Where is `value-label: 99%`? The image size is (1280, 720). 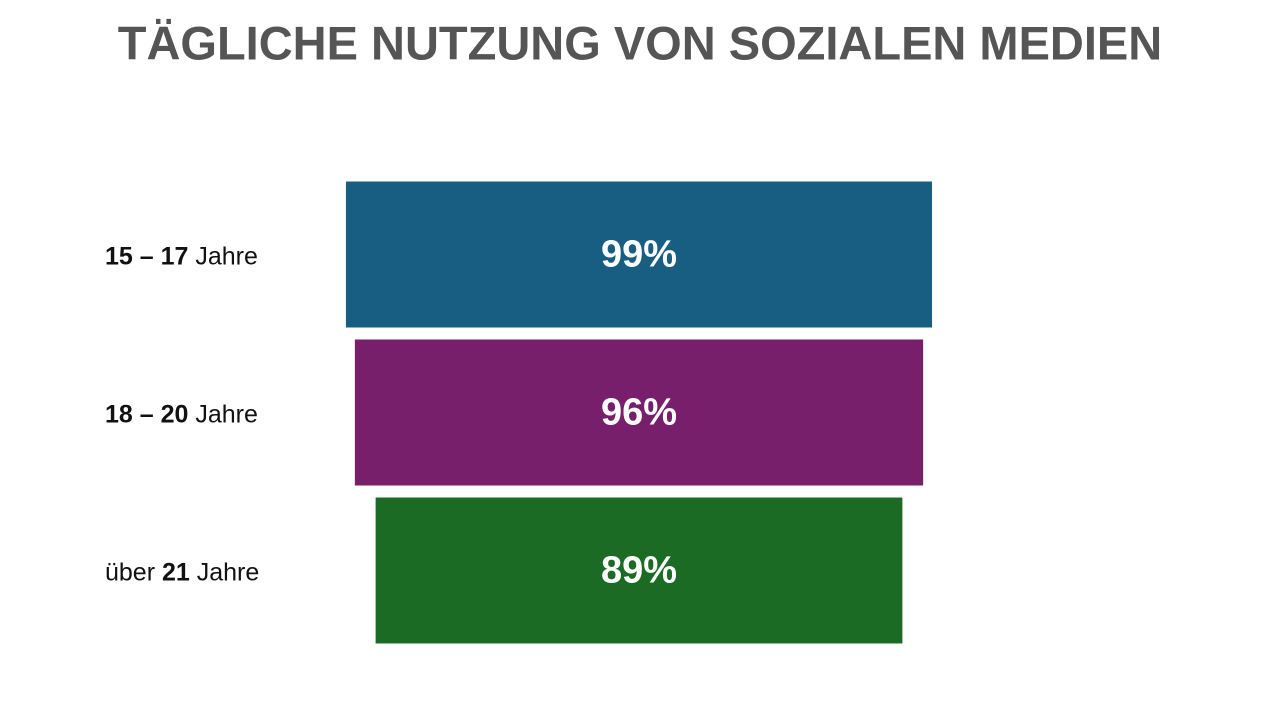 value-label: 99% is located at coordinates (639, 255).